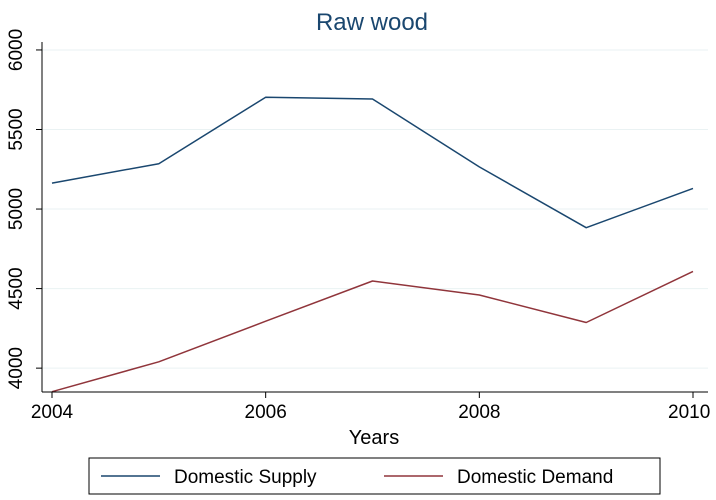 The height and width of the screenshot is (500, 716). I want to click on y-tick-label: 5500, so click(16, 129).